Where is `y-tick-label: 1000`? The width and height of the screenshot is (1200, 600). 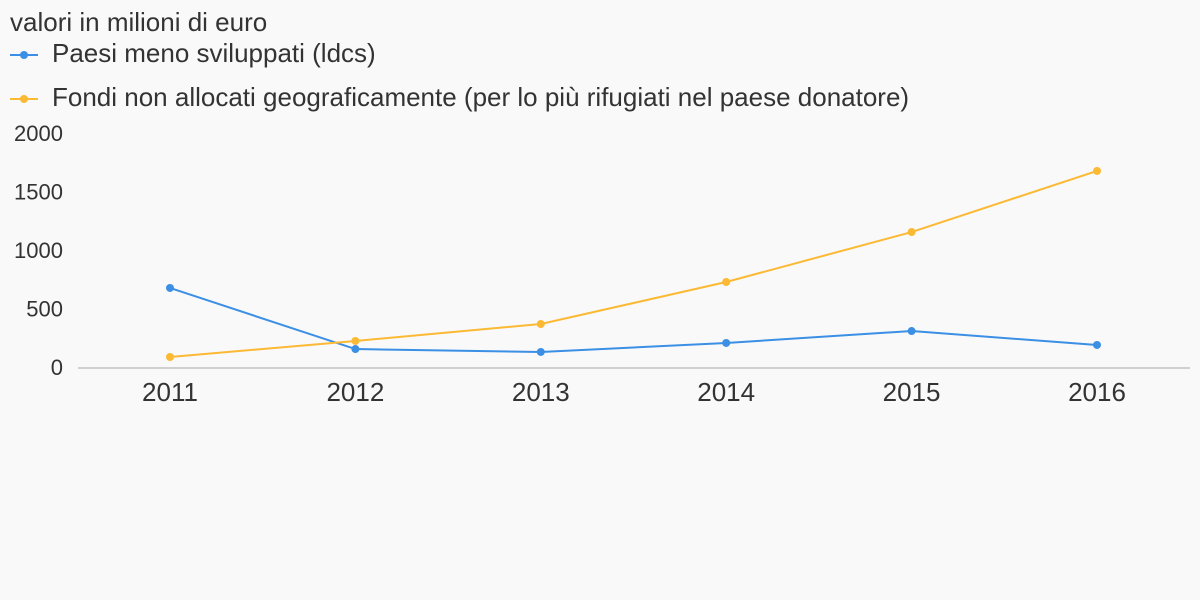
y-tick-label: 1000 is located at coordinates (38, 250).